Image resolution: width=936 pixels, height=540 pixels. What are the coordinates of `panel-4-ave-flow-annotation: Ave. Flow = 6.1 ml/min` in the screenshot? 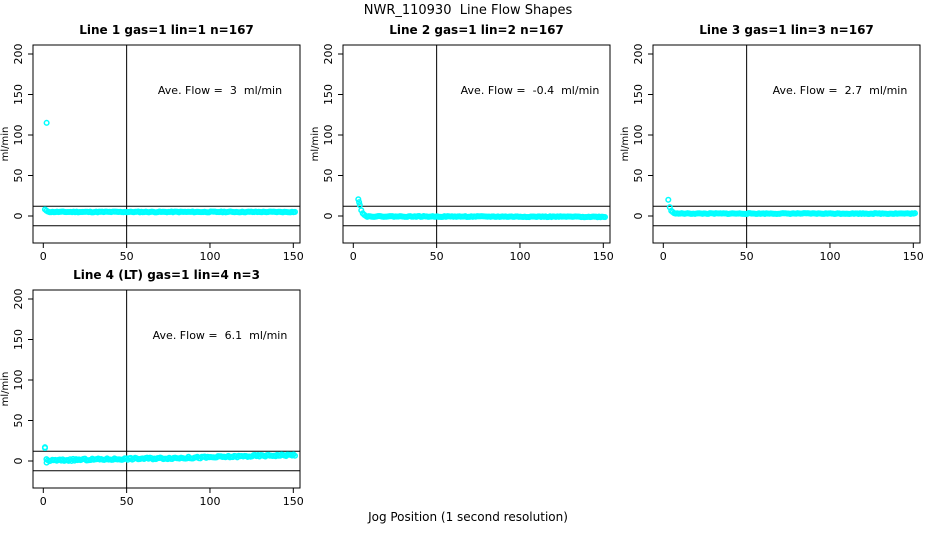 It's located at (220, 335).